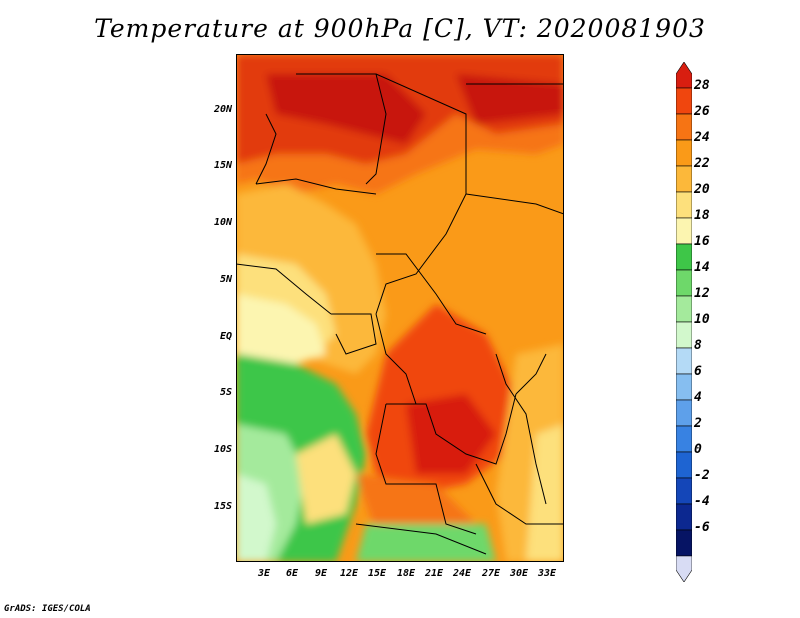 The width and height of the screenshot is (800, 618). Describe the element at coordinates (349, 573) in the screenshot. I see `lon-label-12e: 12E` at that location.